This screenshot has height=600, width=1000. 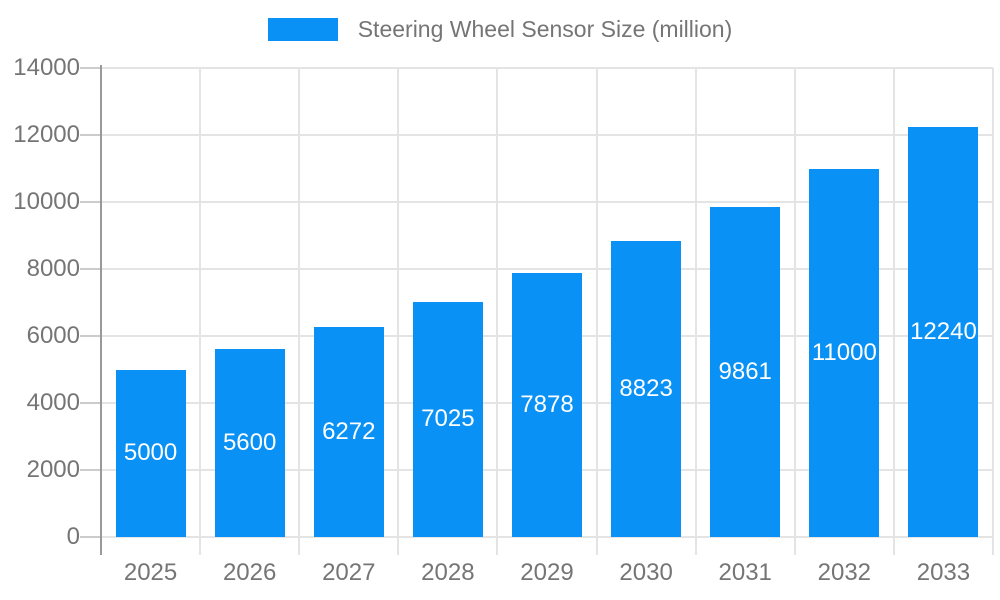 I want to click on y-axis-tick-label: 10000, so click(x=46, y=201).